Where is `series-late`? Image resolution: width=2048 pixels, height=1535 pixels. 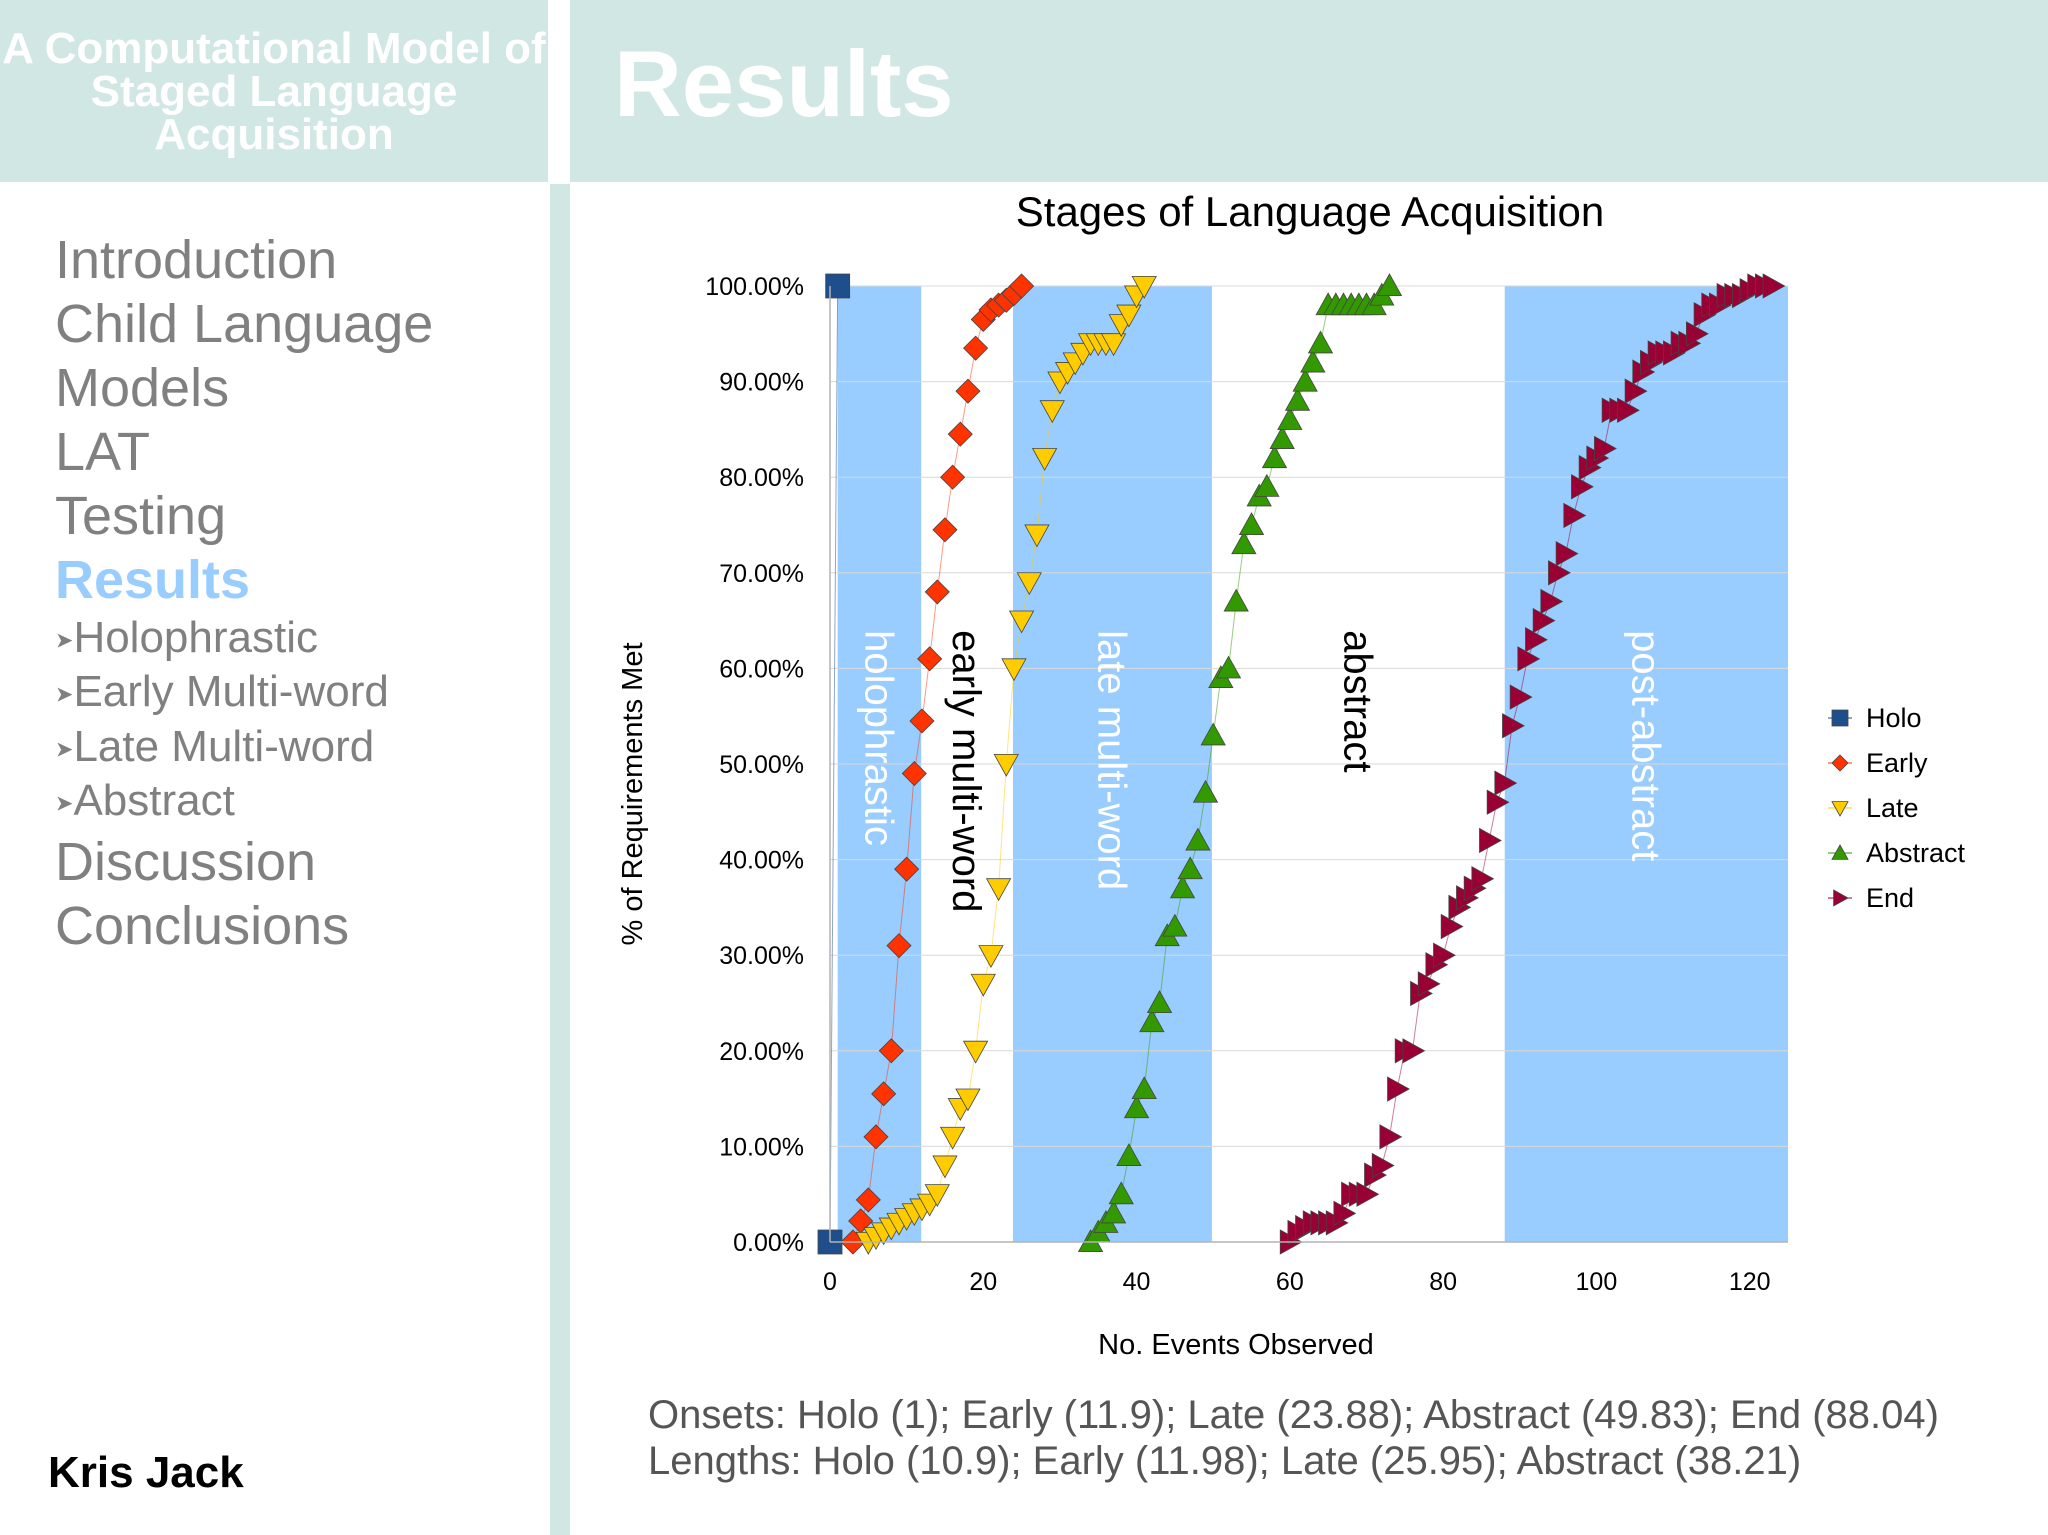 series-late is located at coordinates (1006, 765).